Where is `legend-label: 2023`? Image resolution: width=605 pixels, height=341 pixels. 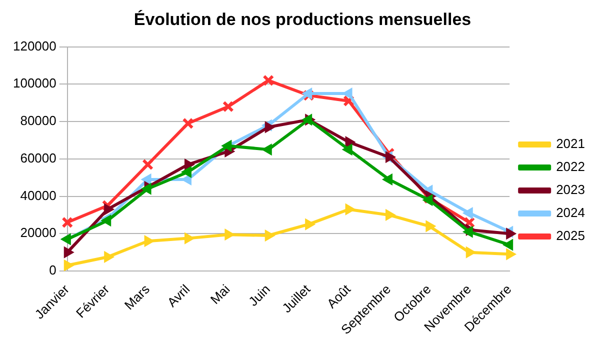
legend-label: 2023 is located at coordinates (570, 190).